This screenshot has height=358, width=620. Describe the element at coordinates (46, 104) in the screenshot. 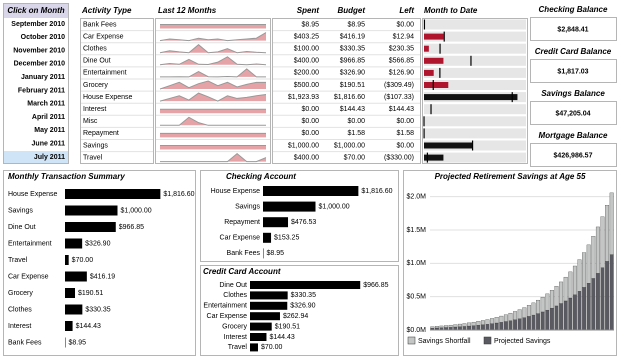

I see `month-option: March 2011` at that location.